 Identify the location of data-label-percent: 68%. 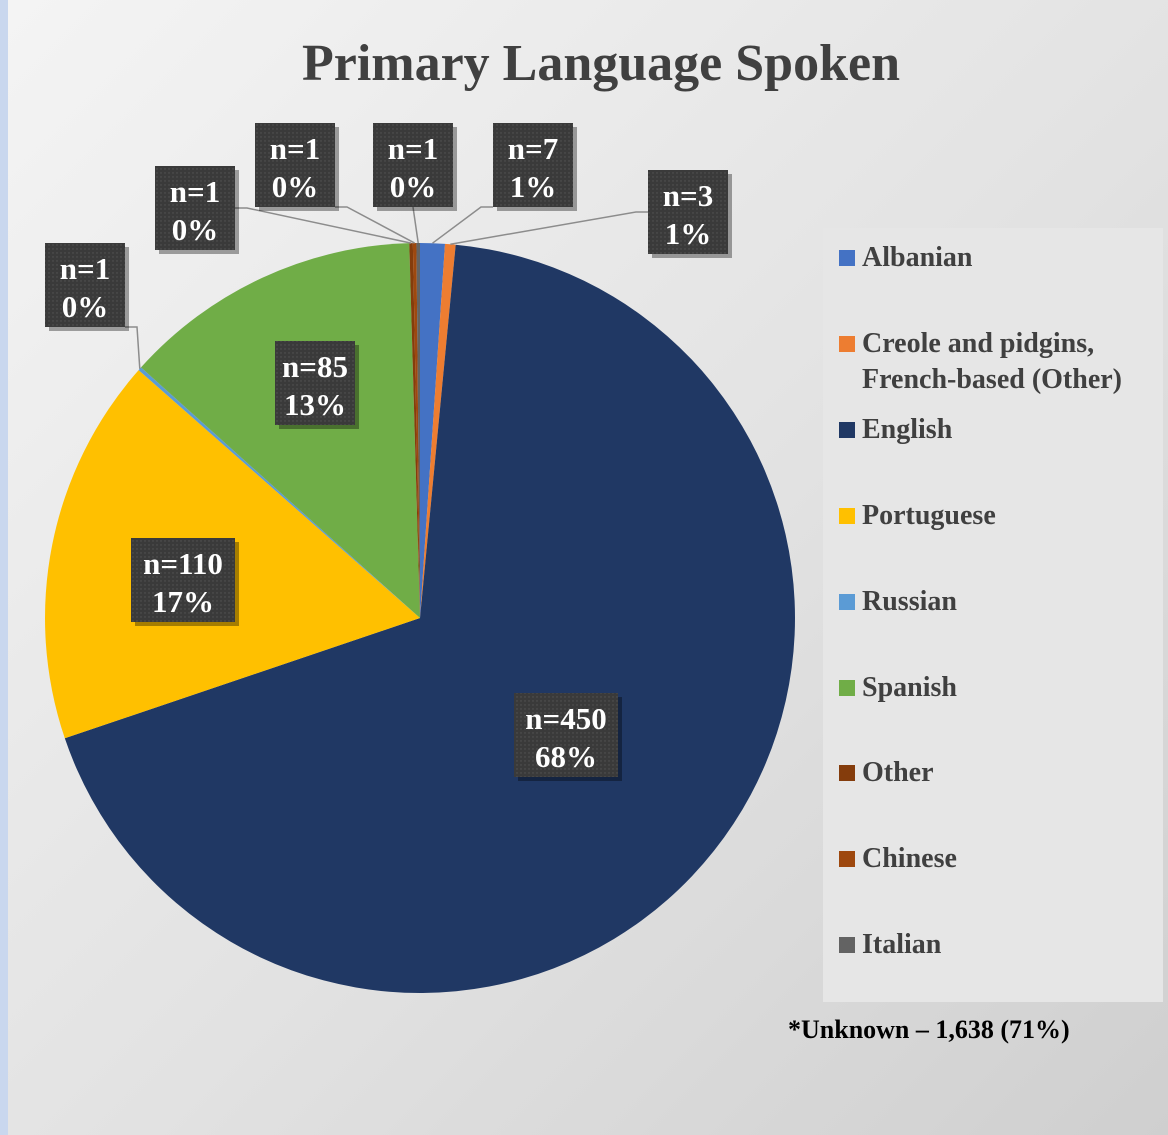
(566, 756).